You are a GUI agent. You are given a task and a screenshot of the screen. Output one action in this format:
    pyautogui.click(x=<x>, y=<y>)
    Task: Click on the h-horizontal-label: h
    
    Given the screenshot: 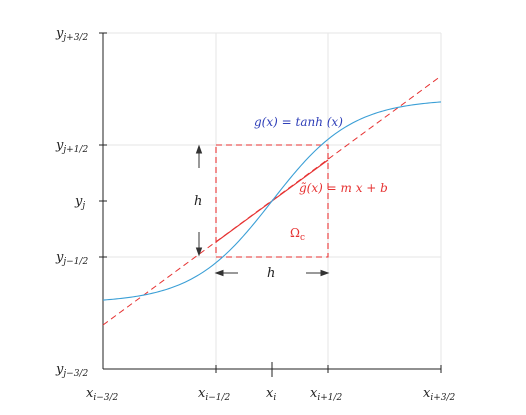 What is the action you would take?
    pyautogui.click(x=271, y=273)
    